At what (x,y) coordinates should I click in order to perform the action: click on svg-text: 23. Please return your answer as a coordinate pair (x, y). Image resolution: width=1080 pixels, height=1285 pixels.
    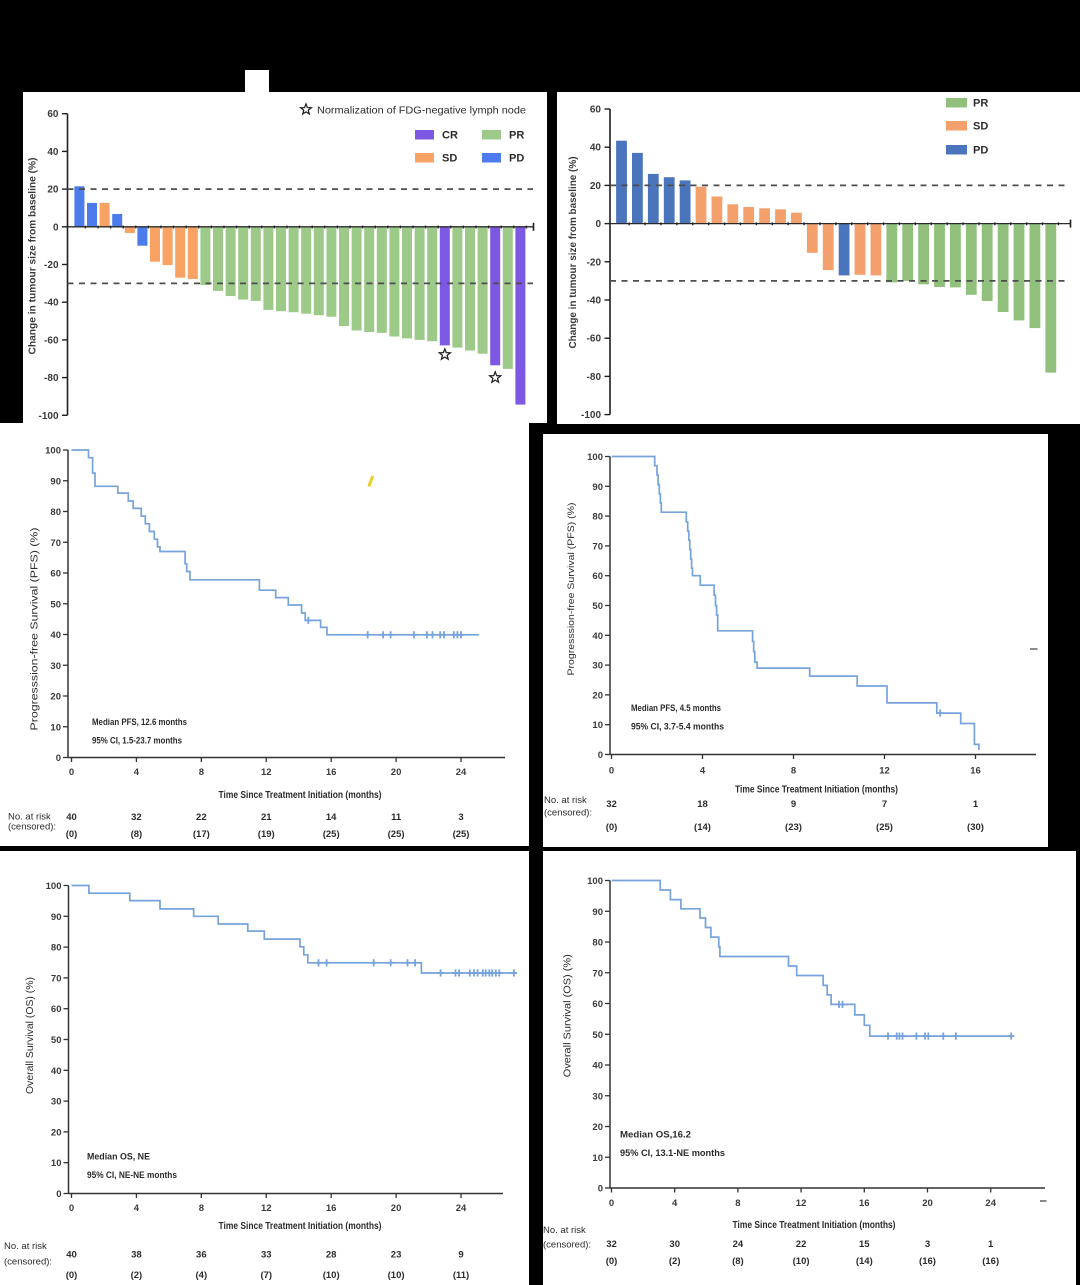
    Looking at the image, I should click on (396, 1254).